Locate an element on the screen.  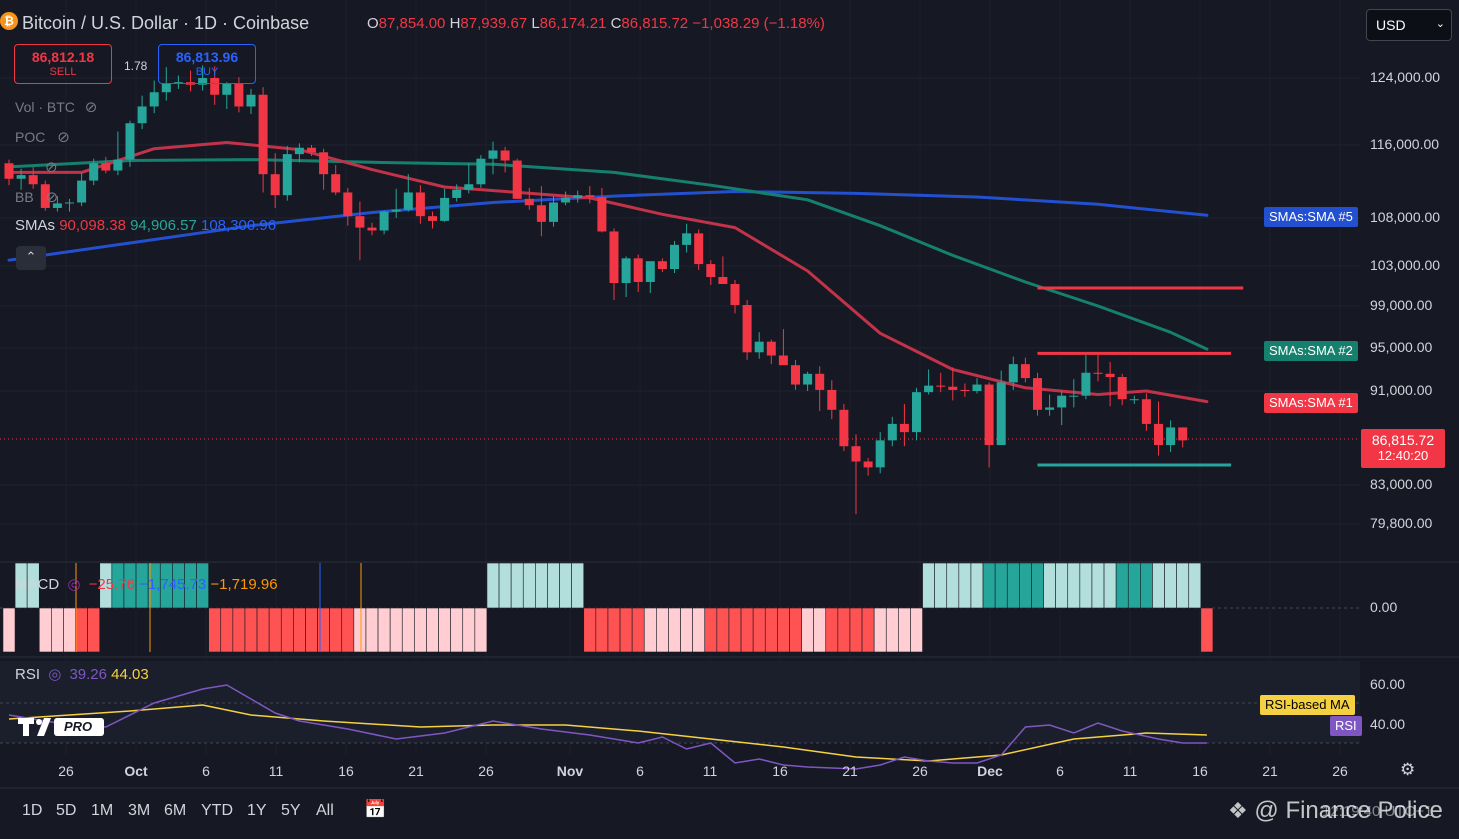
timeframe-button-ytd: YTD is located at coordinates (217, 810).